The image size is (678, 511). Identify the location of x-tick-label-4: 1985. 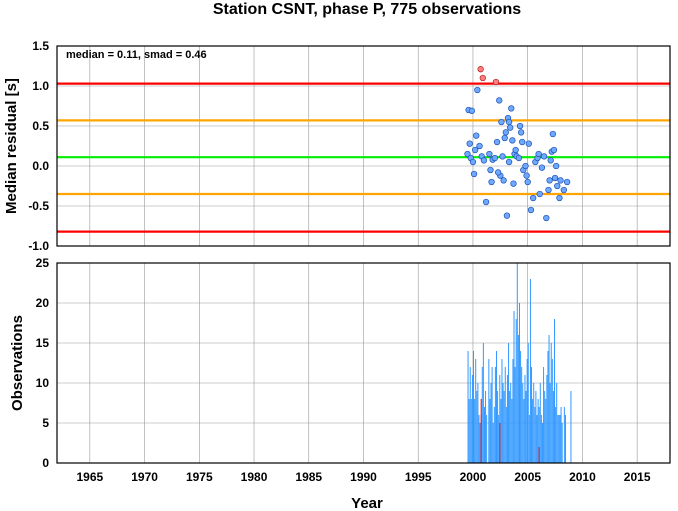
(308, 477).